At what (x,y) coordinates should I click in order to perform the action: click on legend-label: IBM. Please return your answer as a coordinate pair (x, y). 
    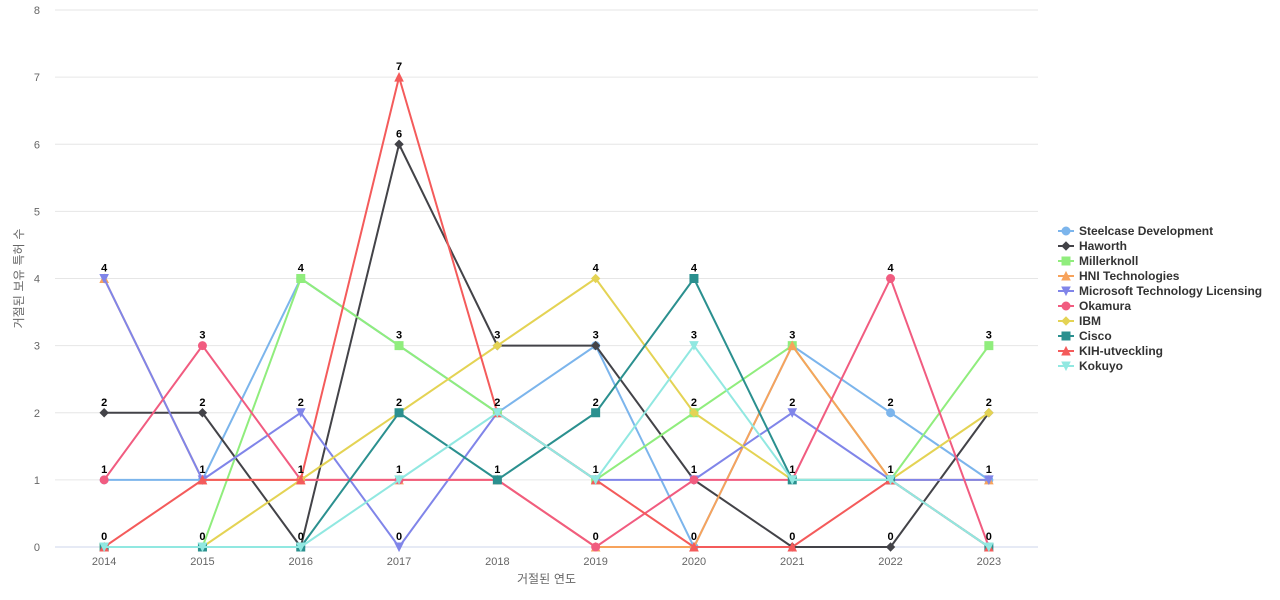
    Looking at the image, I should click on (1090, 321).